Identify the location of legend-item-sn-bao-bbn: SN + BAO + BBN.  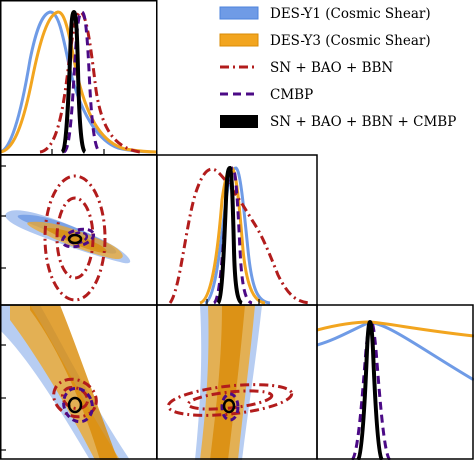
(306, 68).